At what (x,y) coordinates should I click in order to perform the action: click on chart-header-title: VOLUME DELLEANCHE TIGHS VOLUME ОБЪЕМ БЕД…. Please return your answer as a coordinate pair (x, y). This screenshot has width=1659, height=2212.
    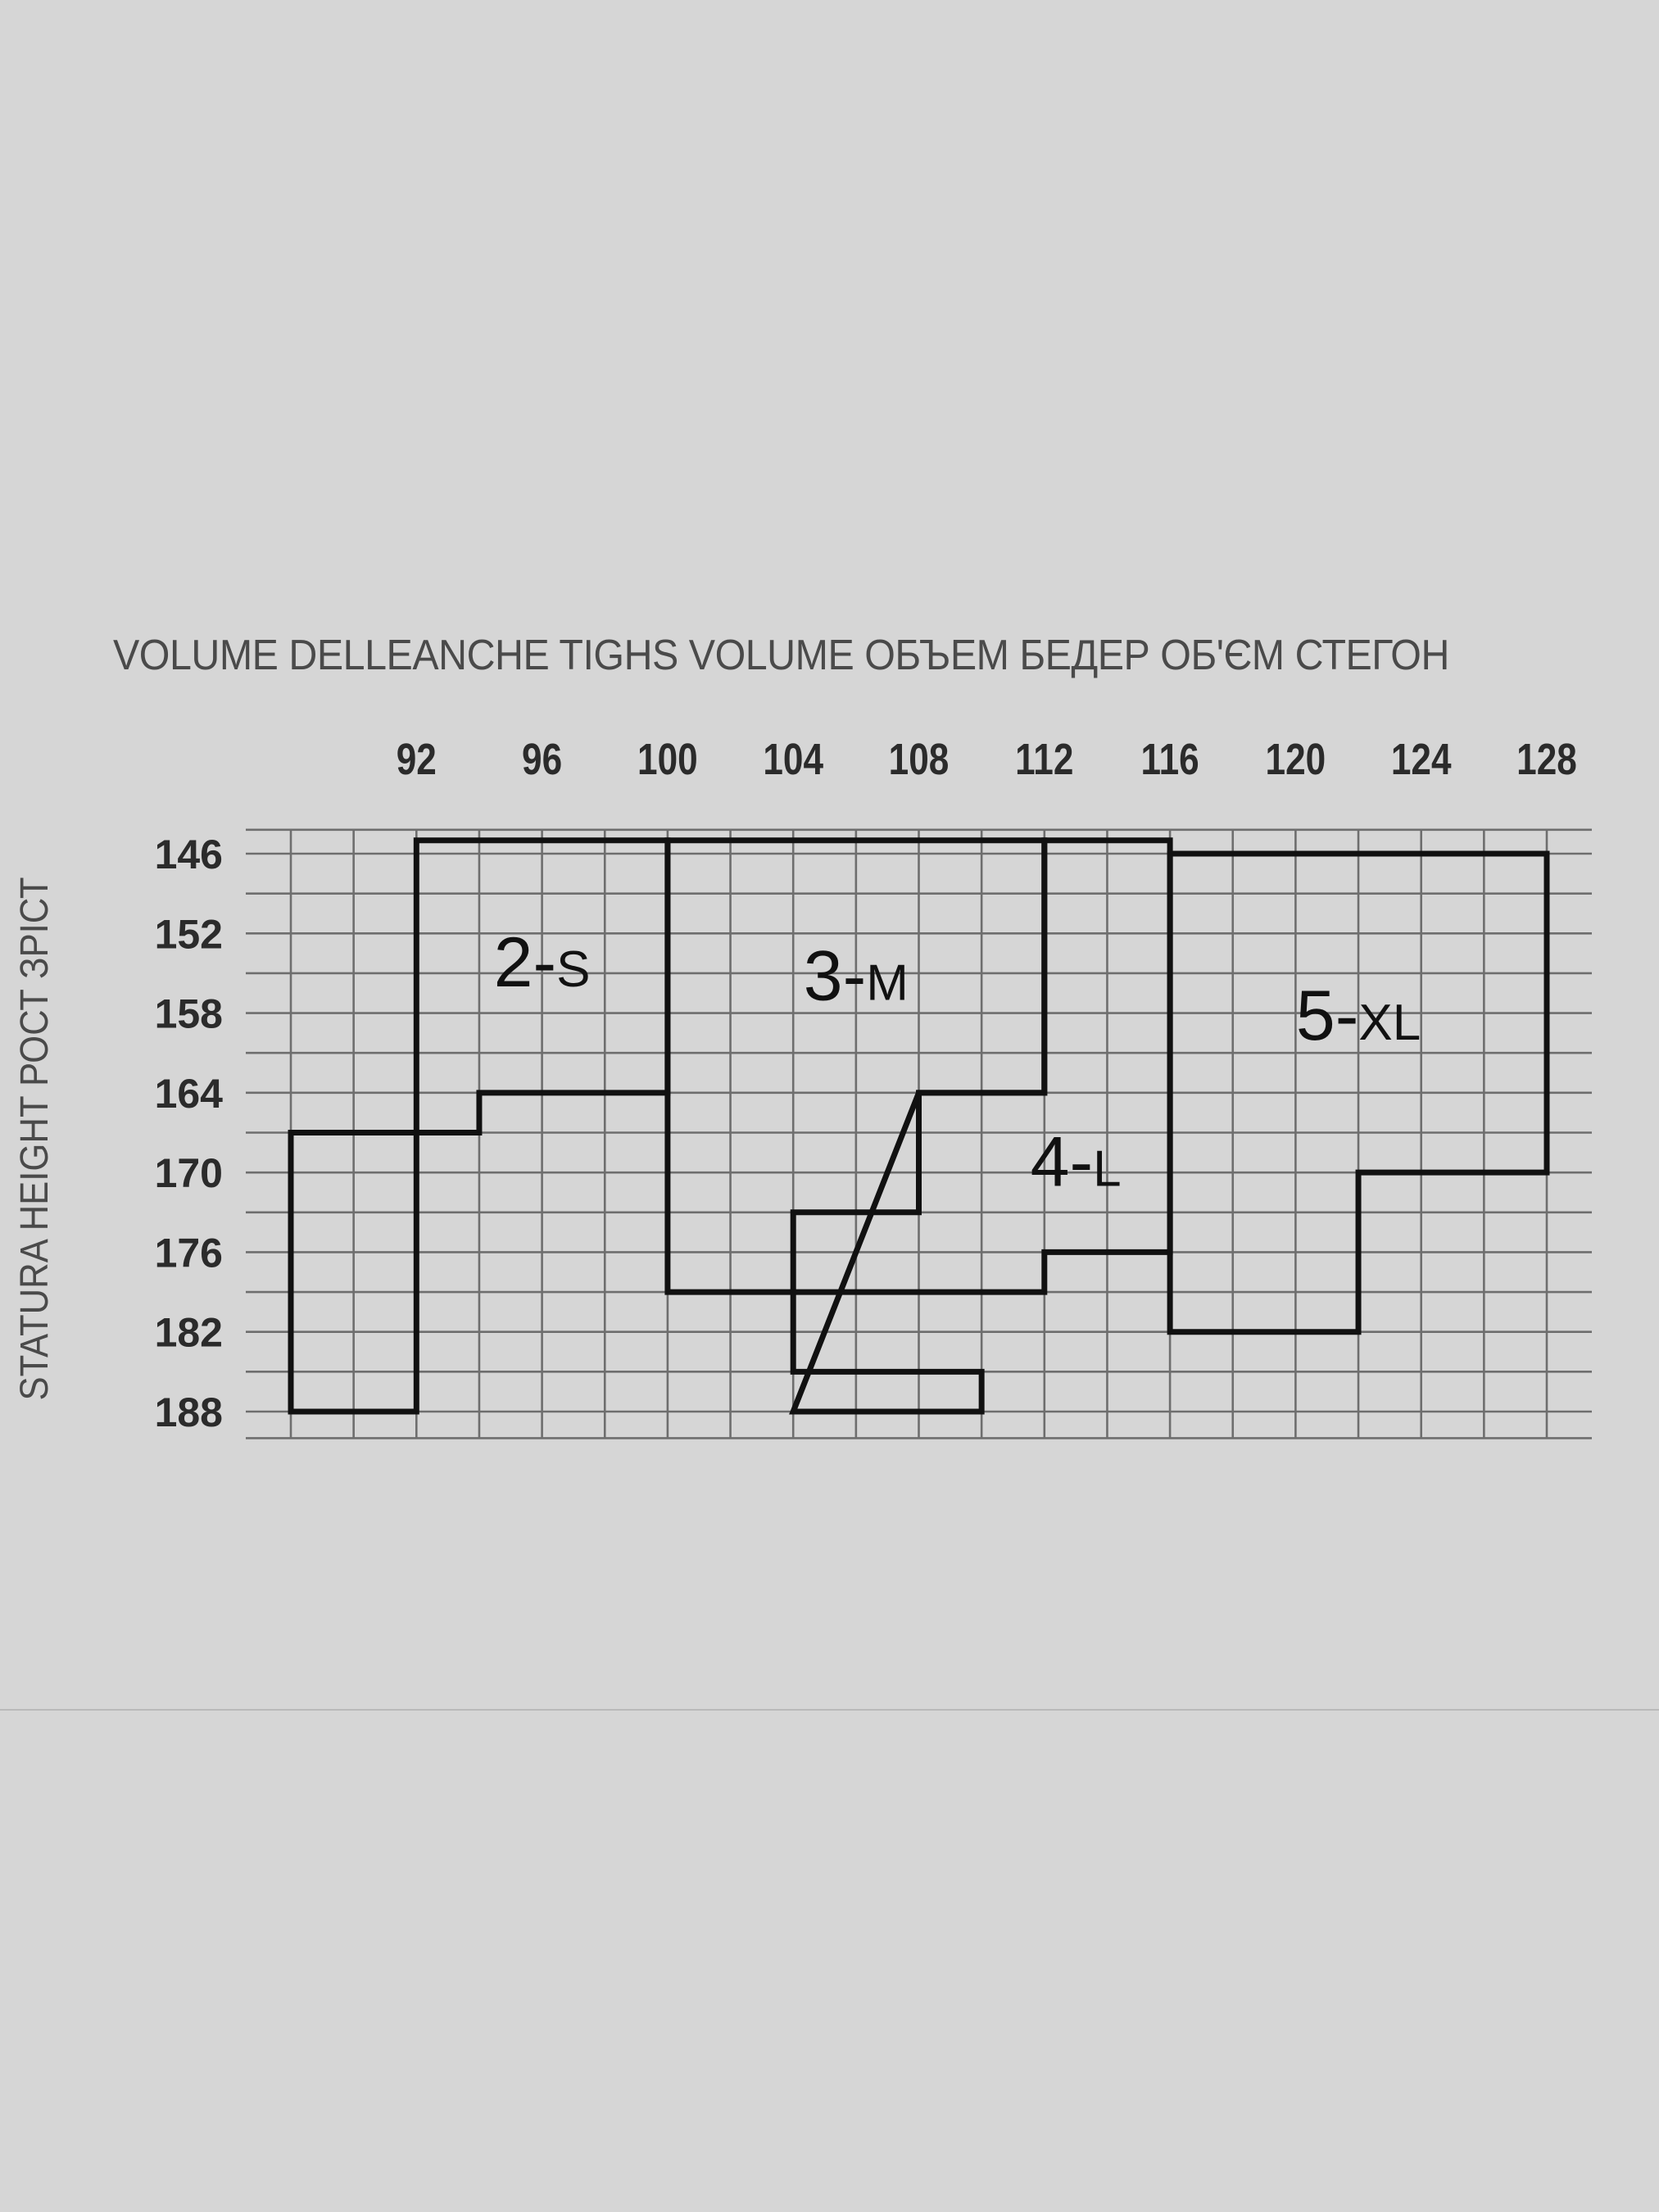
    Looking at the image, I should click on (781, 655).